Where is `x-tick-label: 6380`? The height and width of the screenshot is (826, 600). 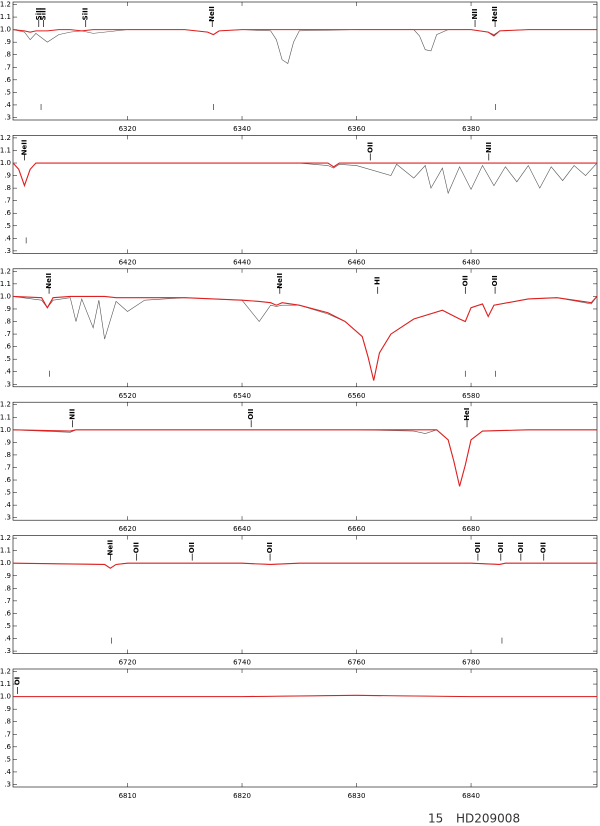
x-tick-label: 6380 is located at coordinates (471, 129).